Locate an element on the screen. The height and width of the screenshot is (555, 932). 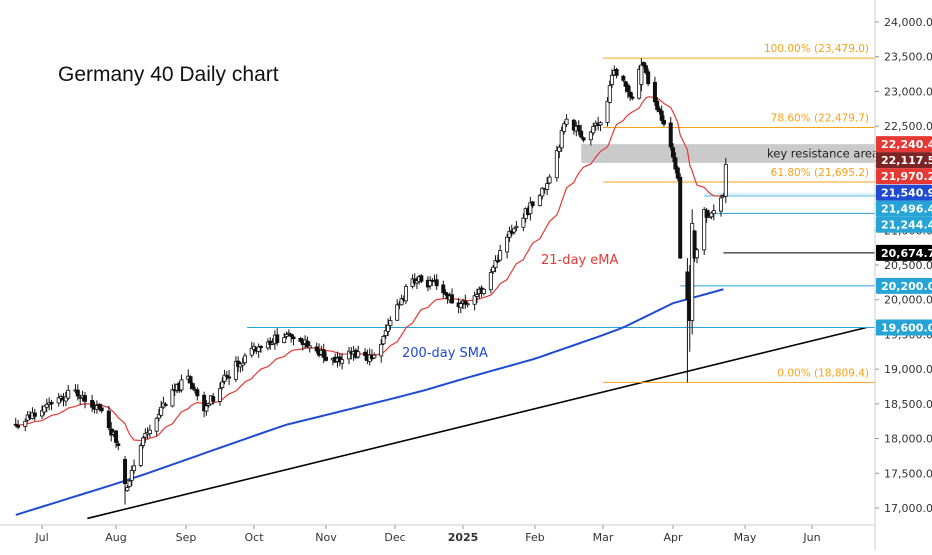
price-tag-label: 22,240.4 is located at coordinates (906, 144).